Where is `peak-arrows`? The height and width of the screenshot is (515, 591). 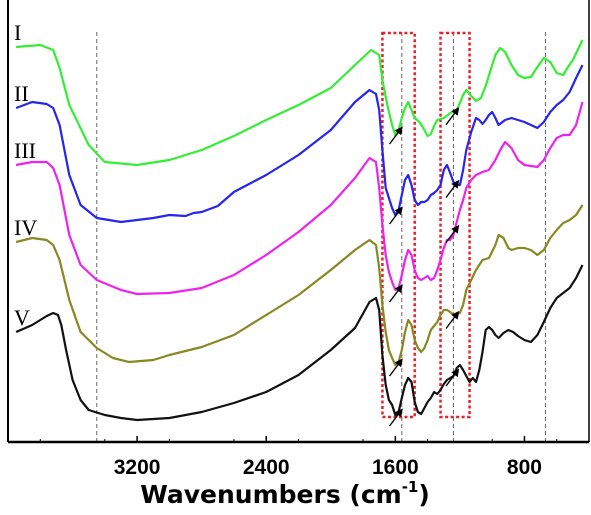
peak-arrows is located at coordinates (424, 267).